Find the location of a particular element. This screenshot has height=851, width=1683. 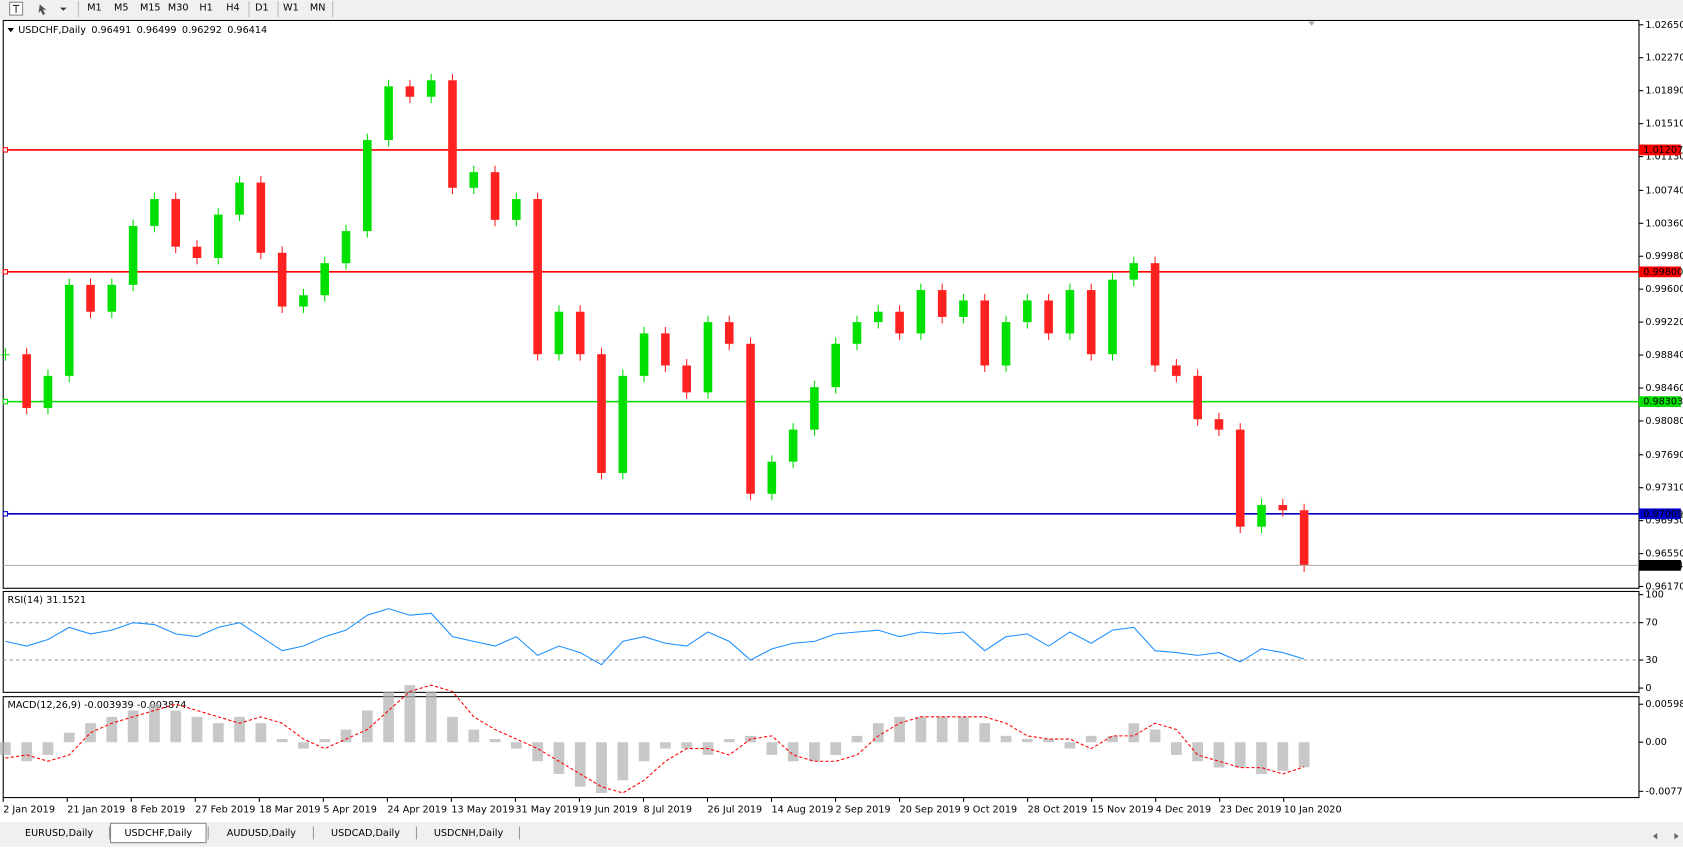

y-tick-label: 1.01130 is located at coordinates (1664, 157).